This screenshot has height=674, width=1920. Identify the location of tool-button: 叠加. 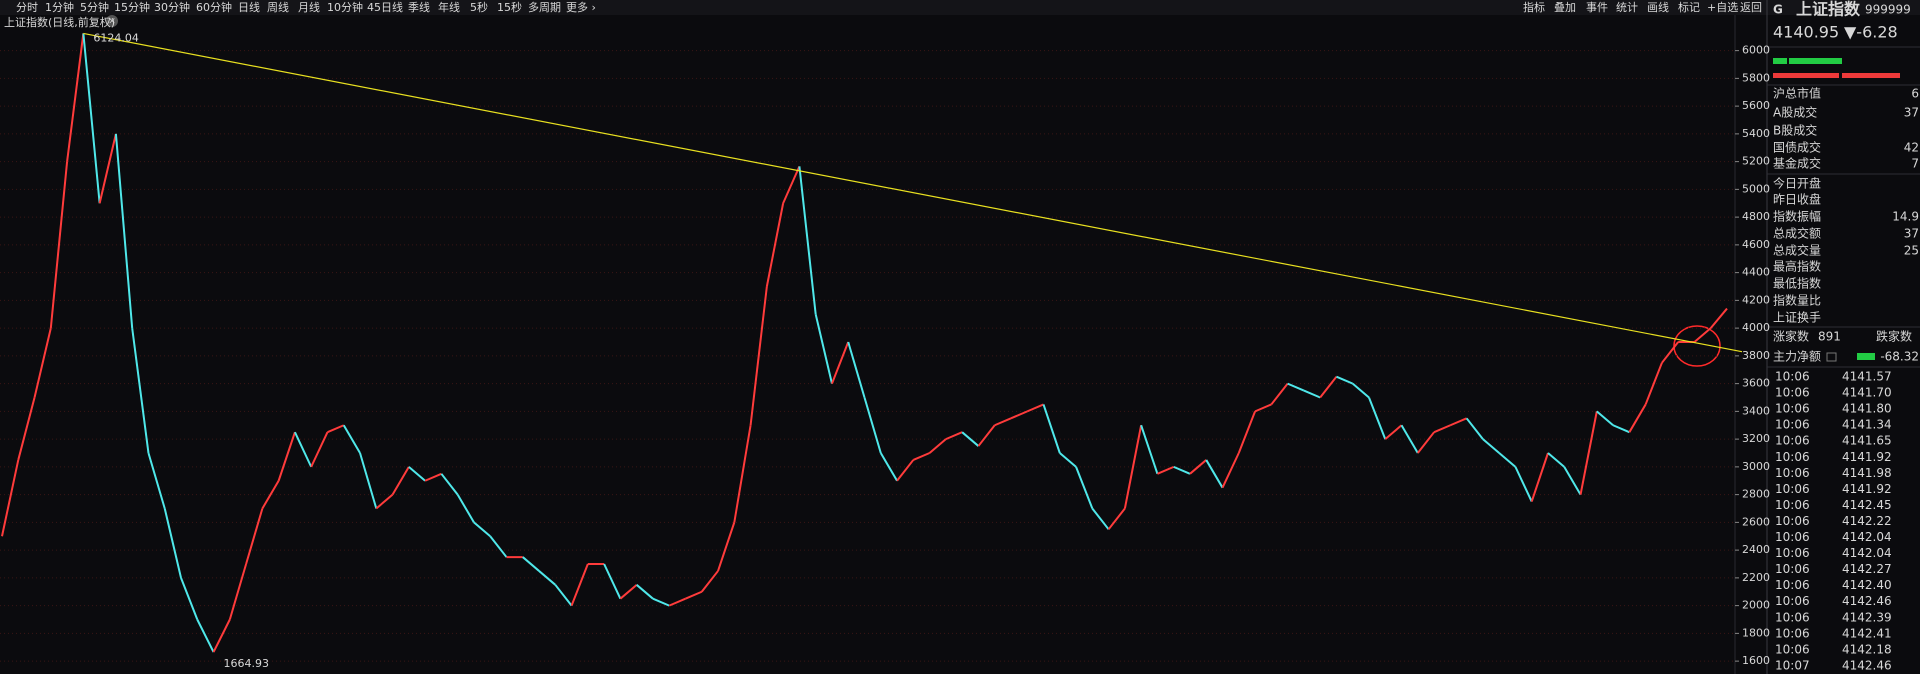
(1565, 7).